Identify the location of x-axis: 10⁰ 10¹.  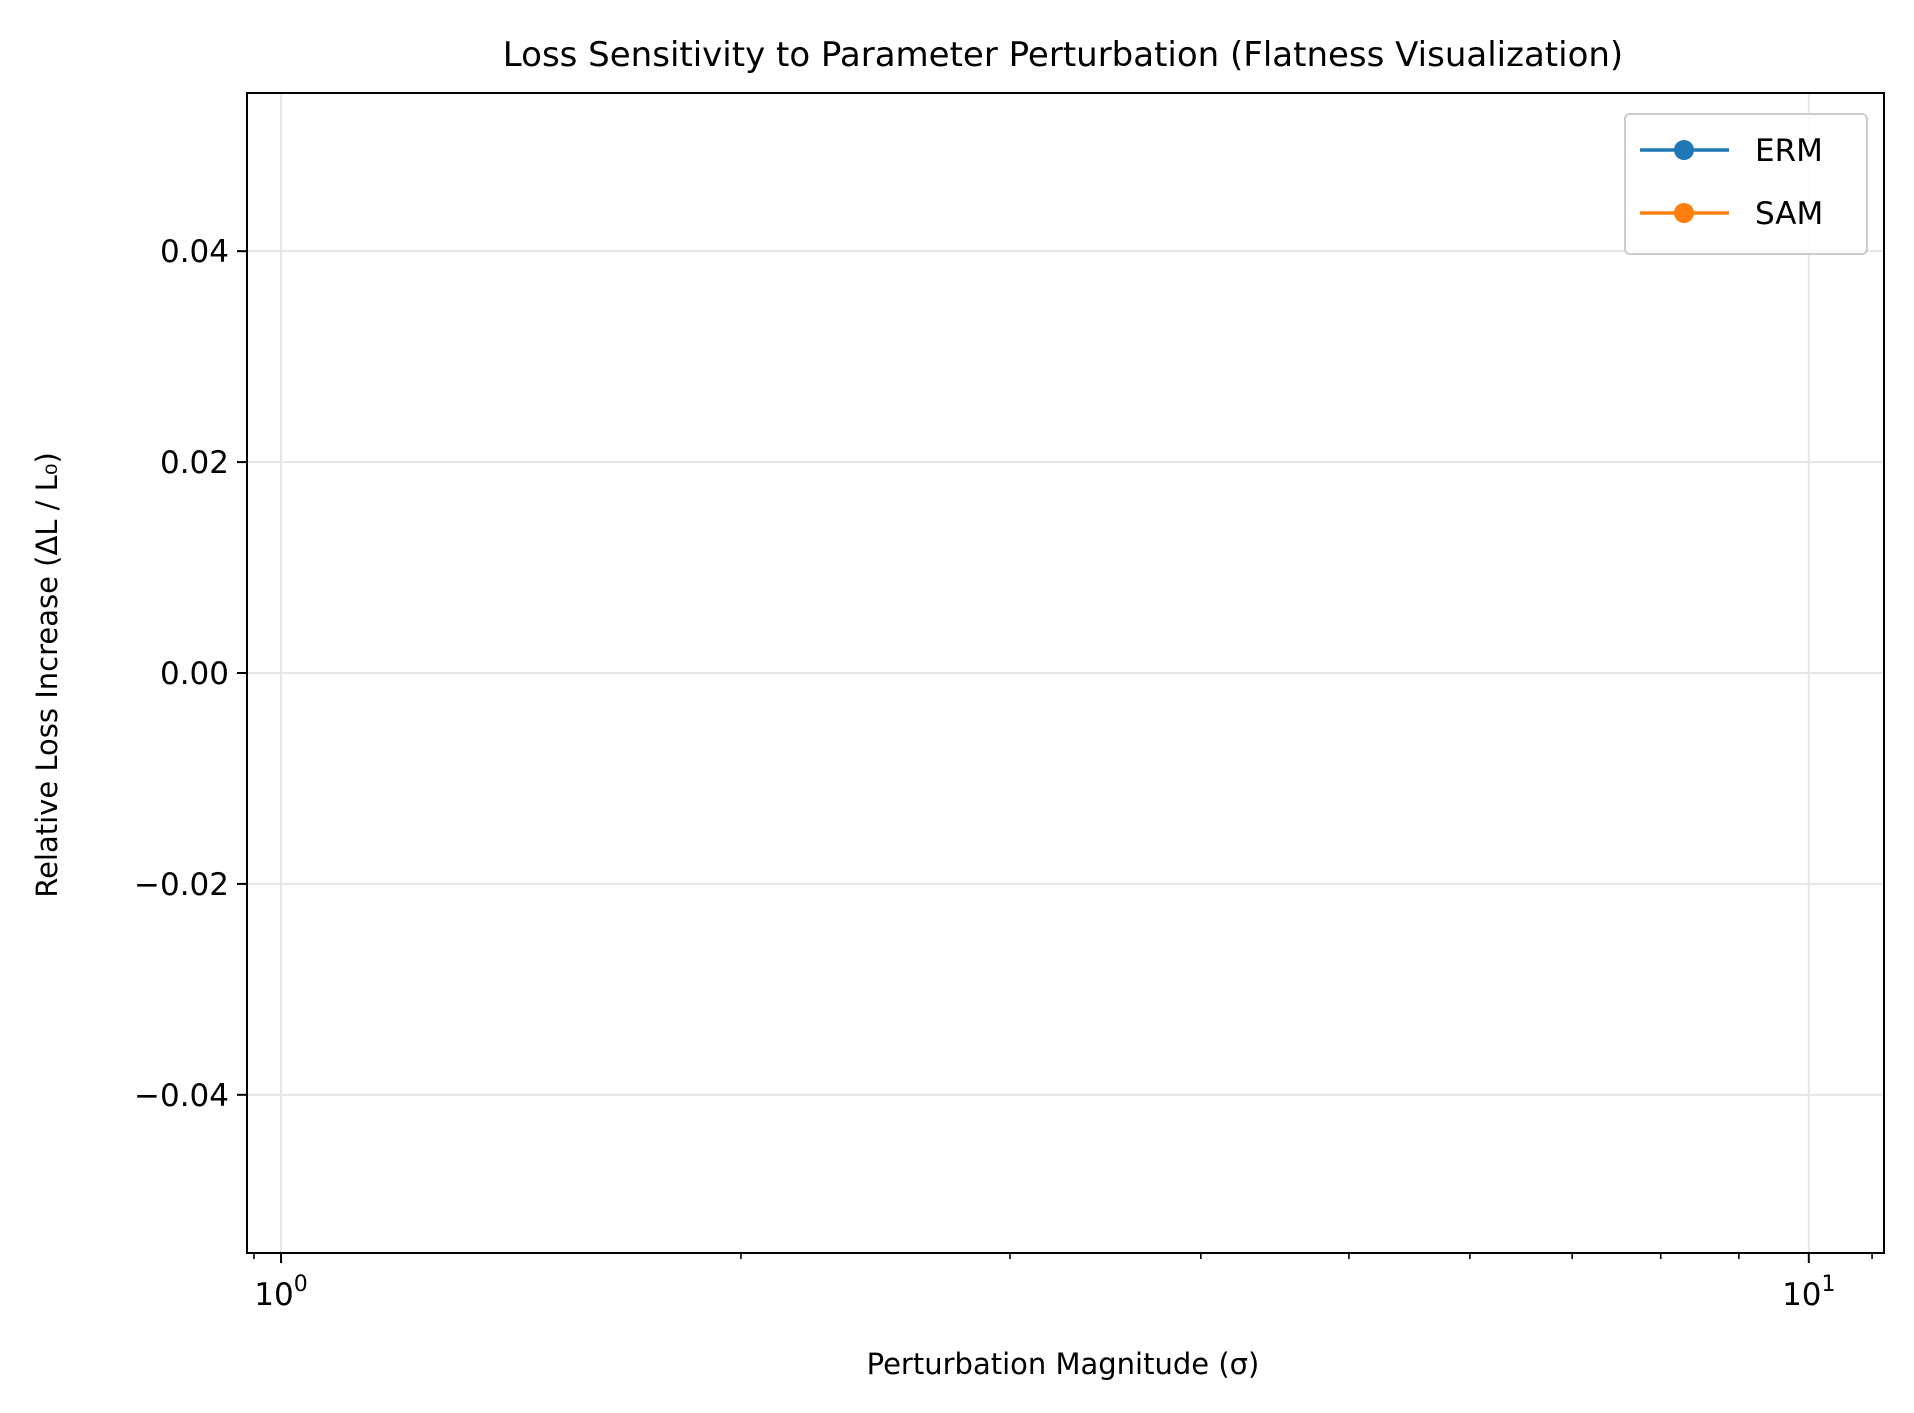
(1063, 1283).